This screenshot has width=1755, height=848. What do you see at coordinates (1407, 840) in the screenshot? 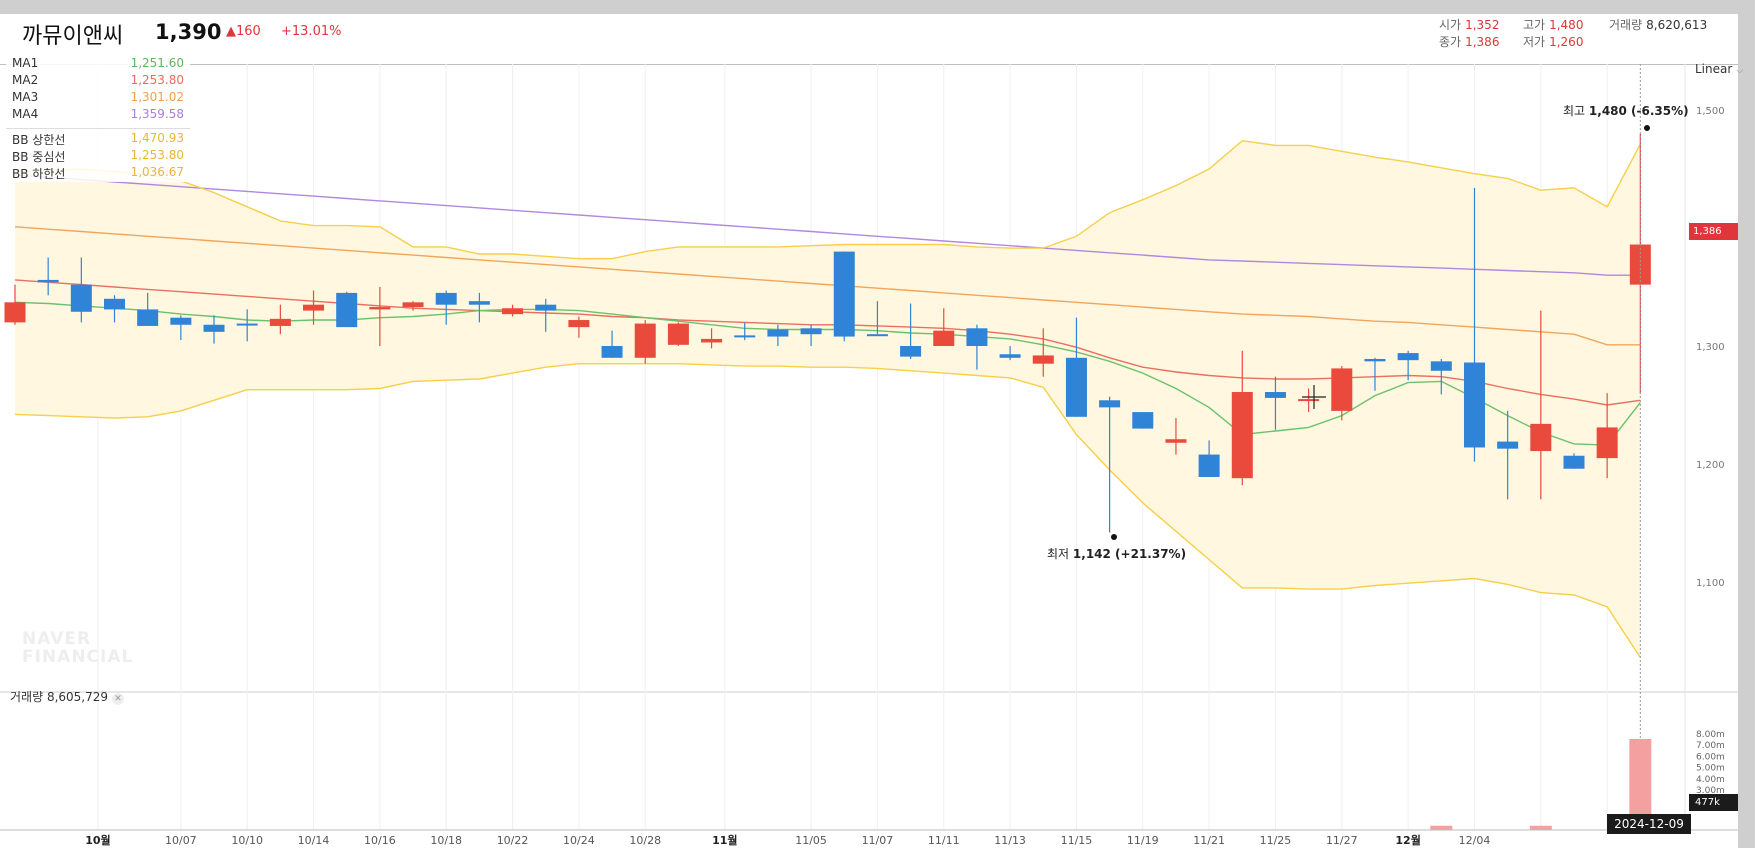
I see `time-tick-label: 12월` at bounding box center [1407, 840].